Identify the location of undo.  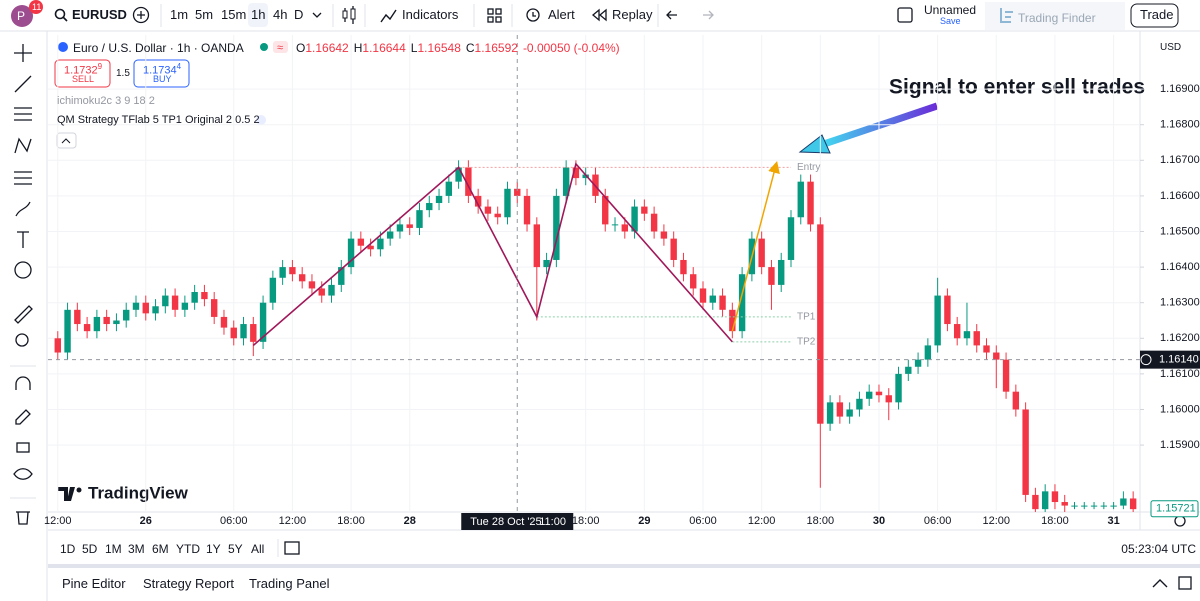
(671, 15).